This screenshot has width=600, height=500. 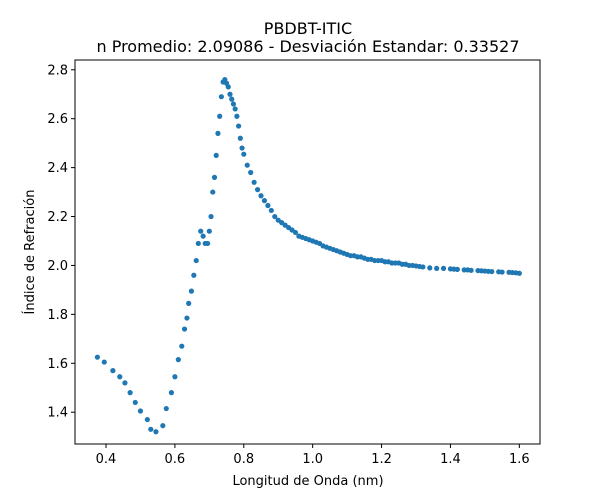 What do you see at coordinates (381, 459) in the screenshot?
I see `x-tick-label: 1.2` at bounding box center [381, 459].